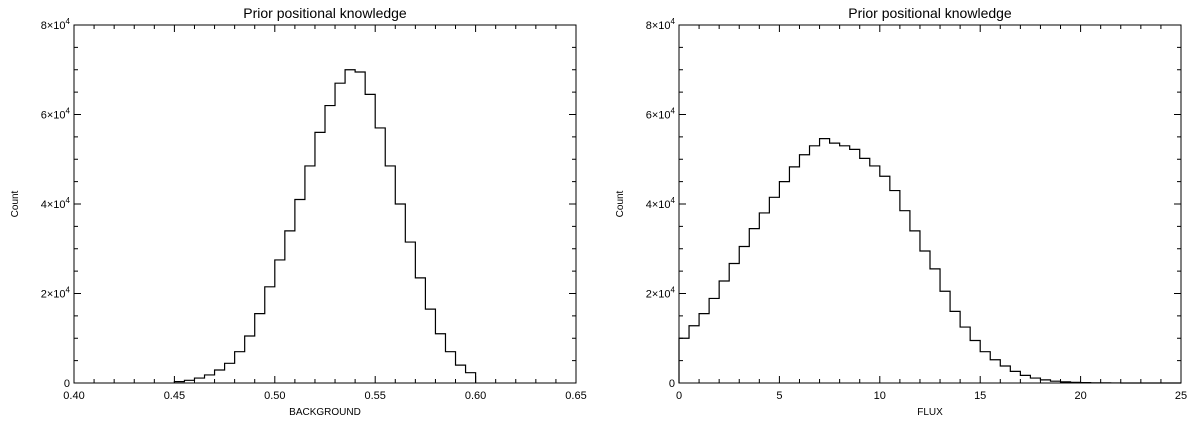 Image resolution: width=1194 pixels, height=427 pixels. I want to click on x-axis-label: FLUX, so click(930, 412).